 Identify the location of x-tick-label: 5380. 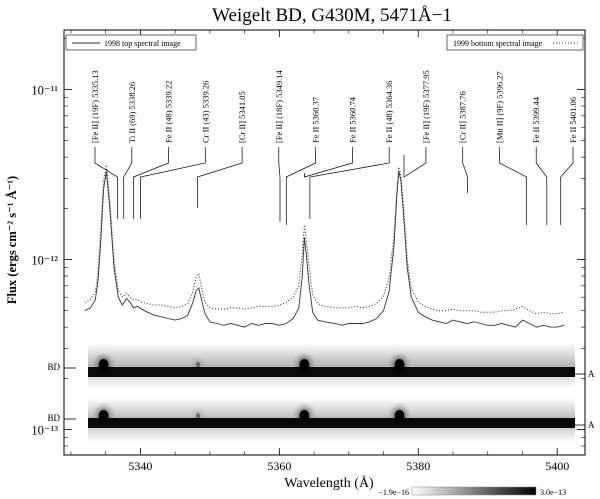
(418, 466).